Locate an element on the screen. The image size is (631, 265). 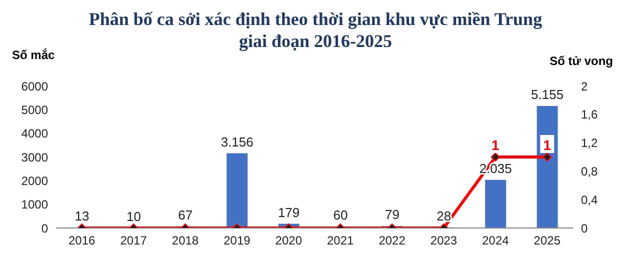
y2-axis-title: Số tử vong is located at coordinates (581, 61).